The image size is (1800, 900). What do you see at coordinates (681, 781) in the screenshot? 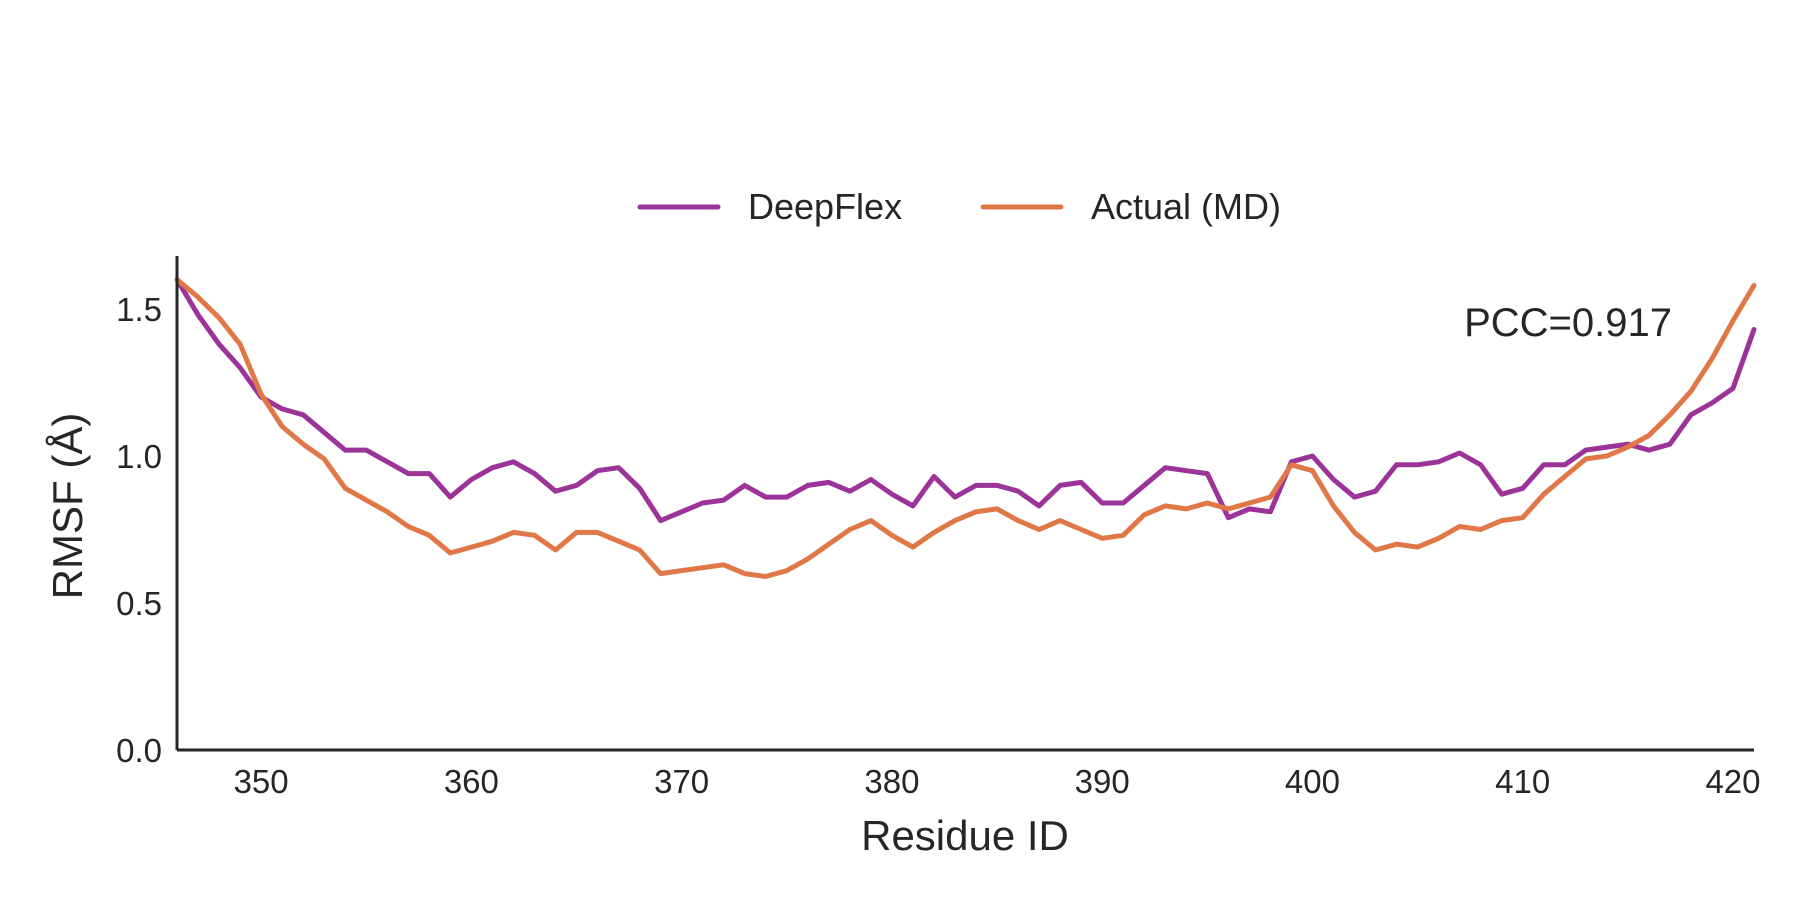
I see `x-tick-label: 370` at bounding box center [681, 781].